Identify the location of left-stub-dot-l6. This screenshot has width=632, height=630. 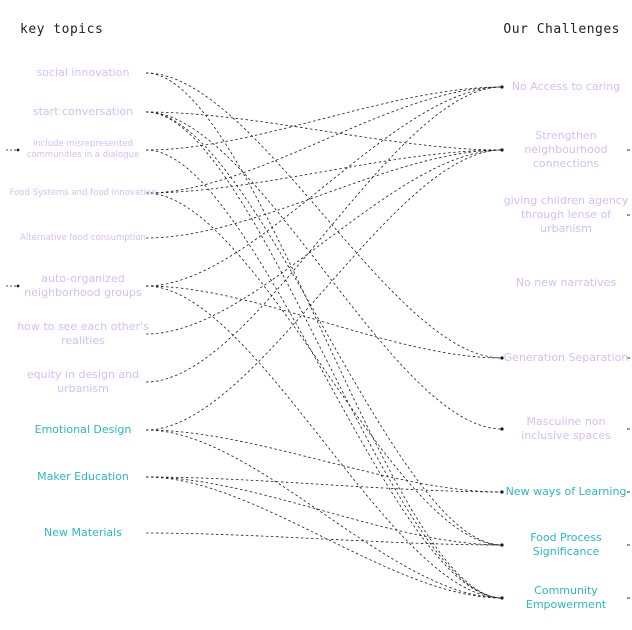
(18, 286).